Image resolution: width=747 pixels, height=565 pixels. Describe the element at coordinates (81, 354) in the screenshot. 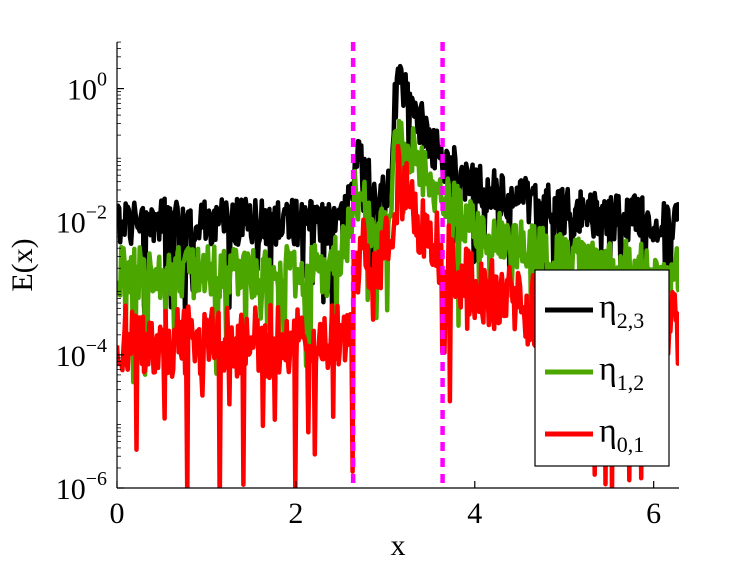

I see `y-tick-label-1: 10⁻⁴` at that location.